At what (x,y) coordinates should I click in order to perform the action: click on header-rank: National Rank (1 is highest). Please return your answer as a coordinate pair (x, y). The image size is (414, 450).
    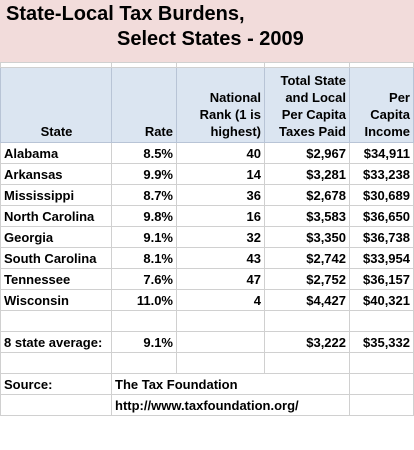
    Looking at the image, I should click on (220, 105).